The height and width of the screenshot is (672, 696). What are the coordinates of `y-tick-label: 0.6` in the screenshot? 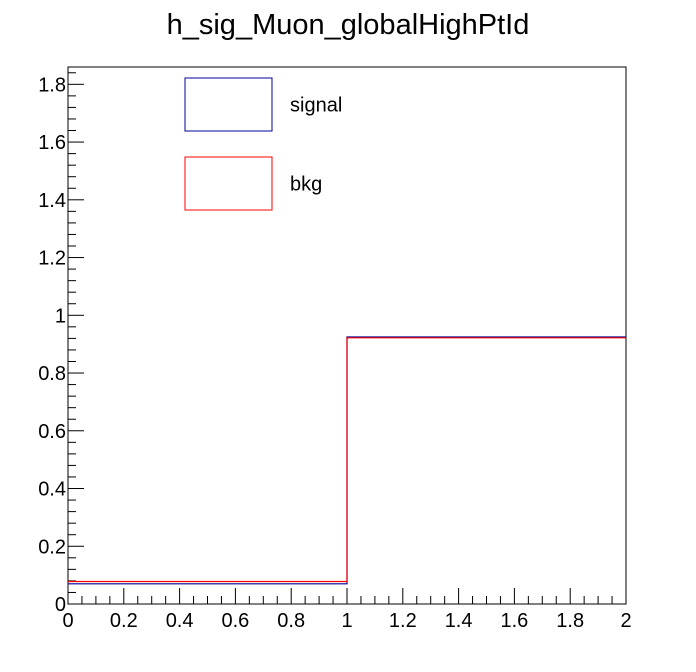 It's located at (52, 432).